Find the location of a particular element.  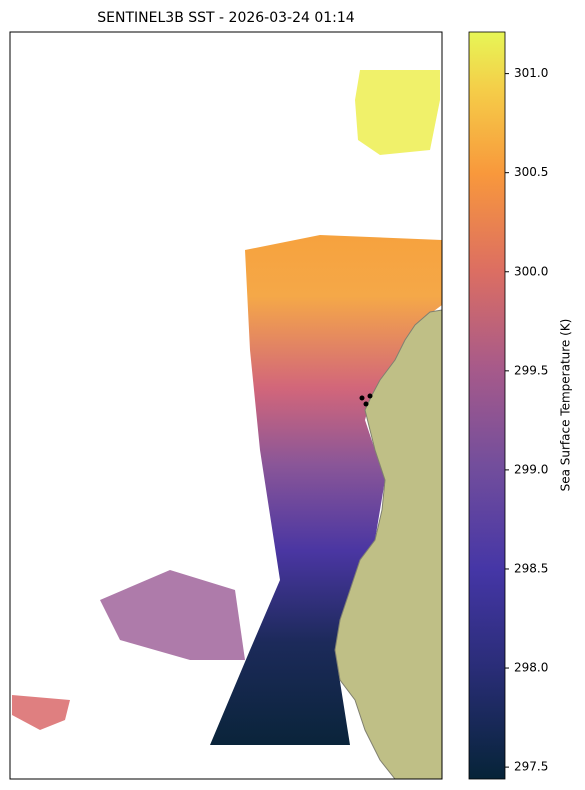

colorbar-tick-label: 299.0 is located at coordinates (531, 469).